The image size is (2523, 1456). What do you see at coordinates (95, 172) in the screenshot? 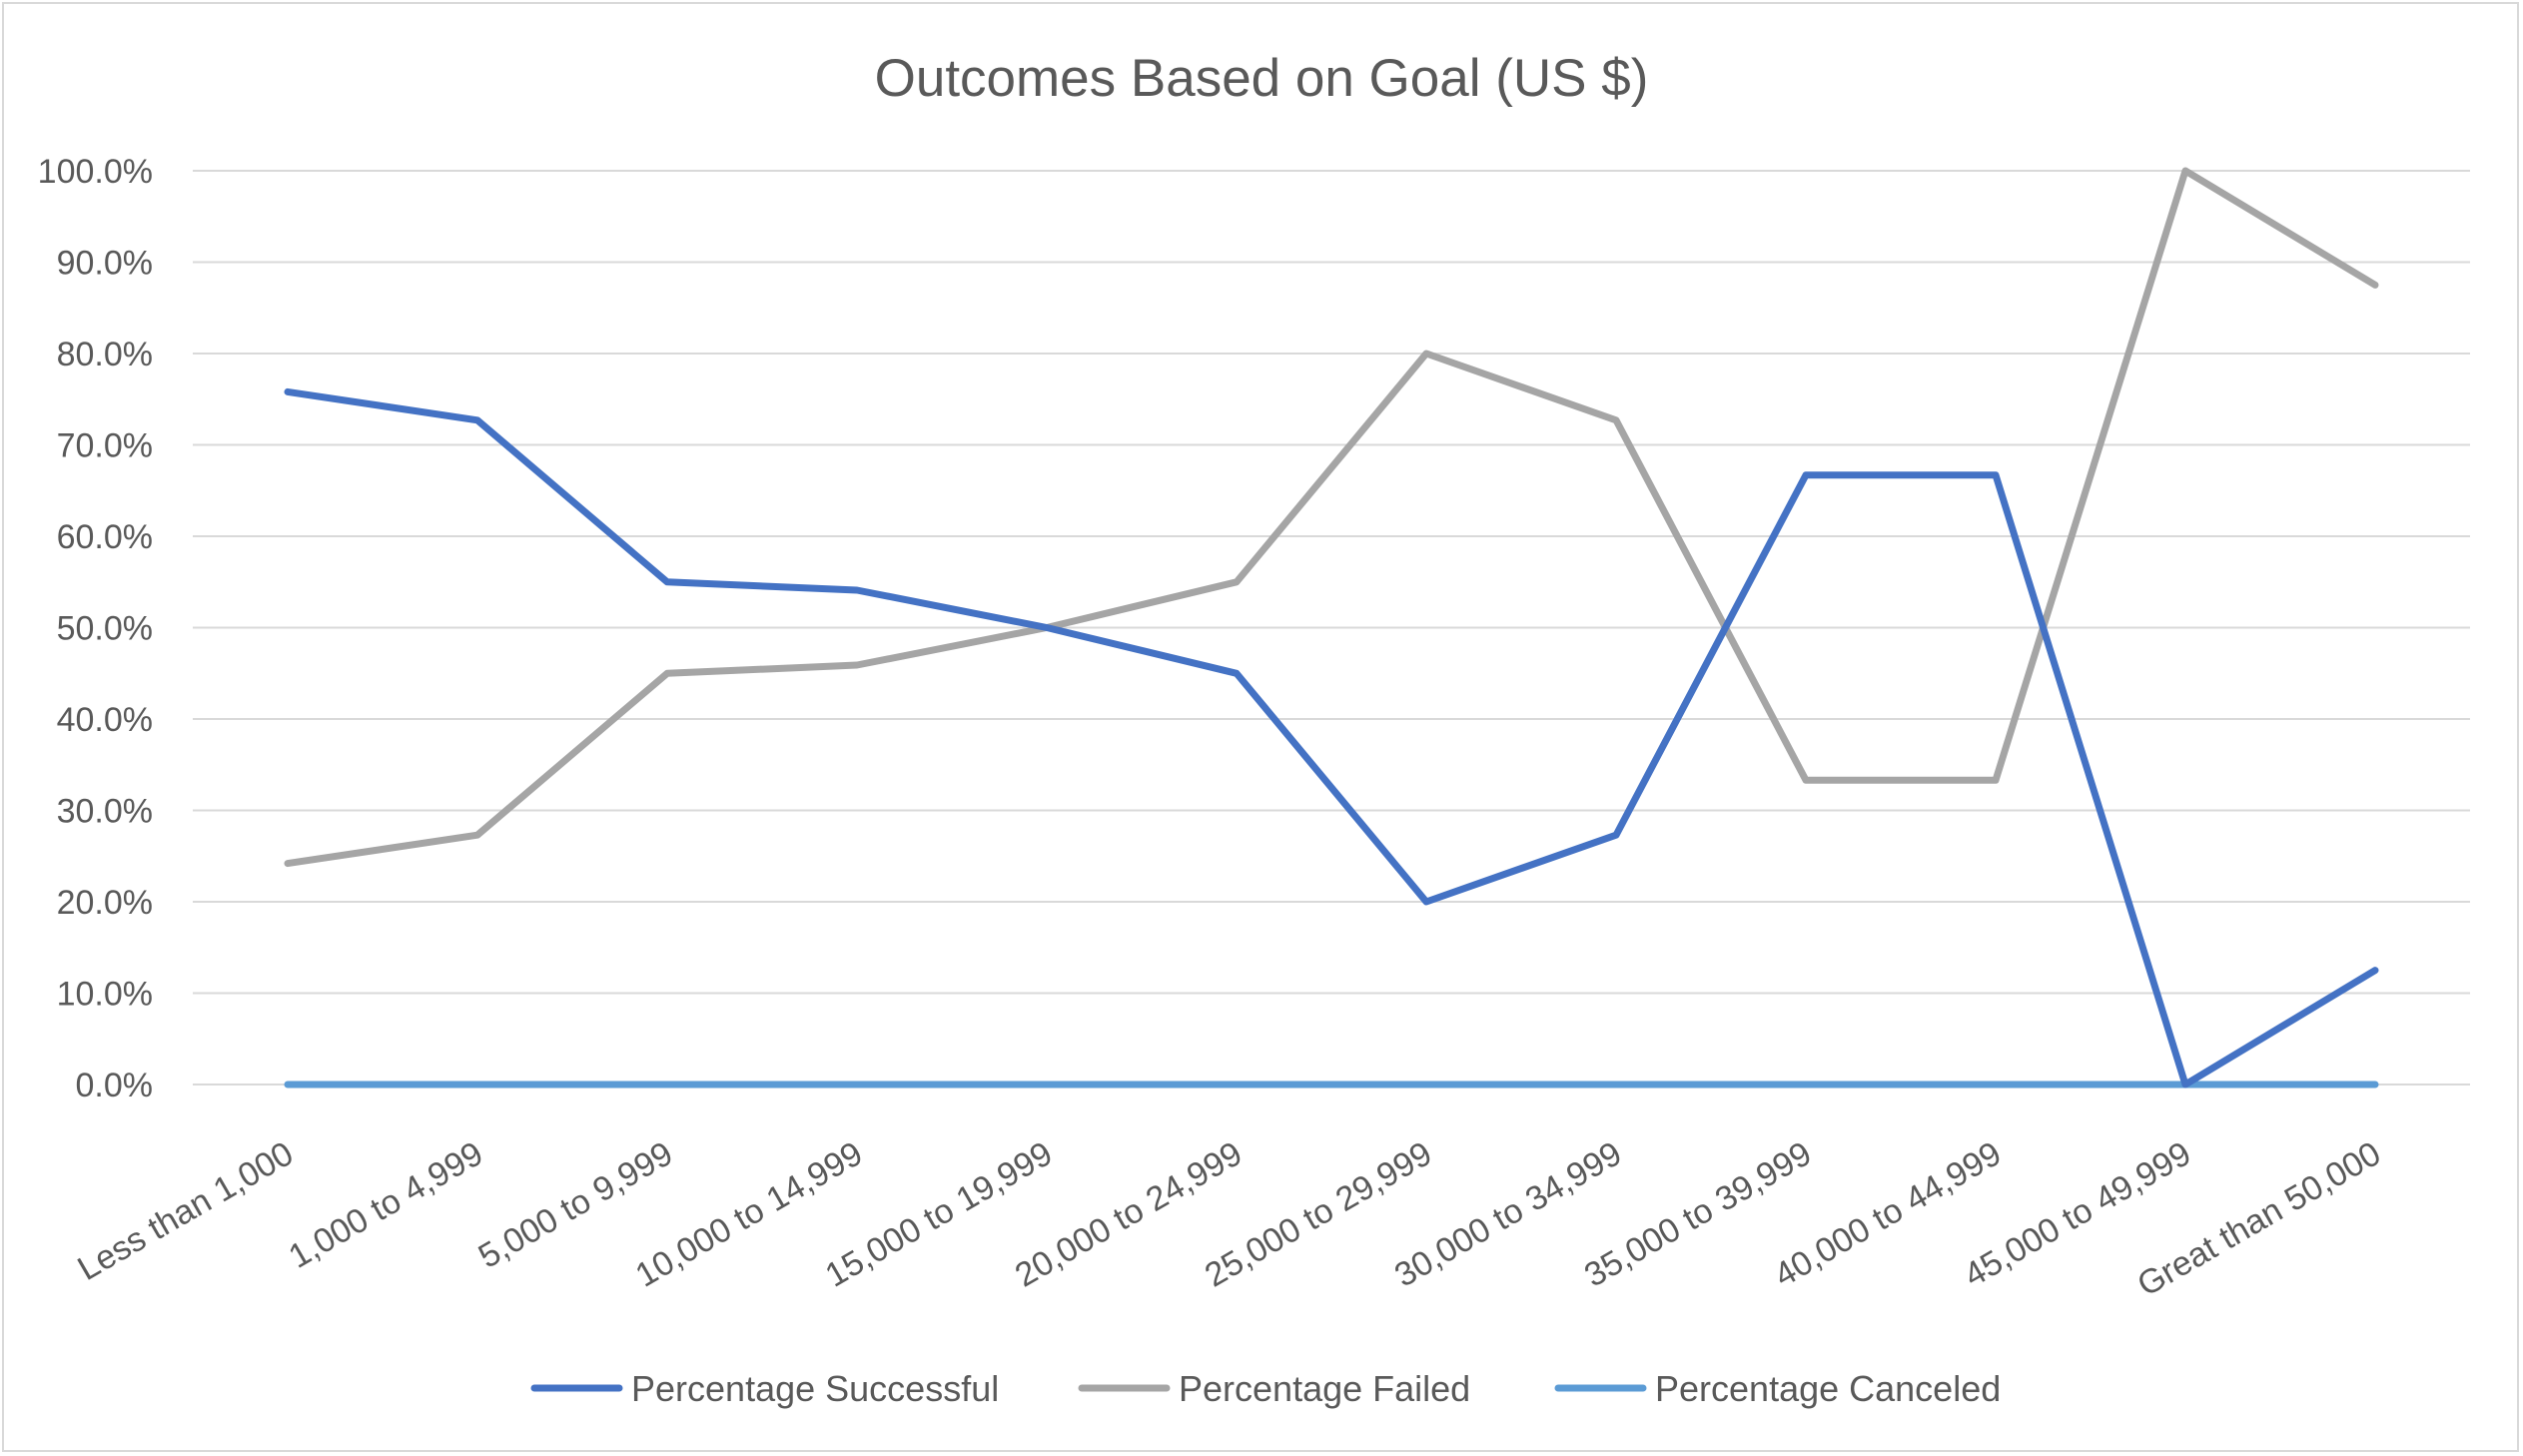
I see `y-tick-label: 100.0%` at bounding box center [95, 172].